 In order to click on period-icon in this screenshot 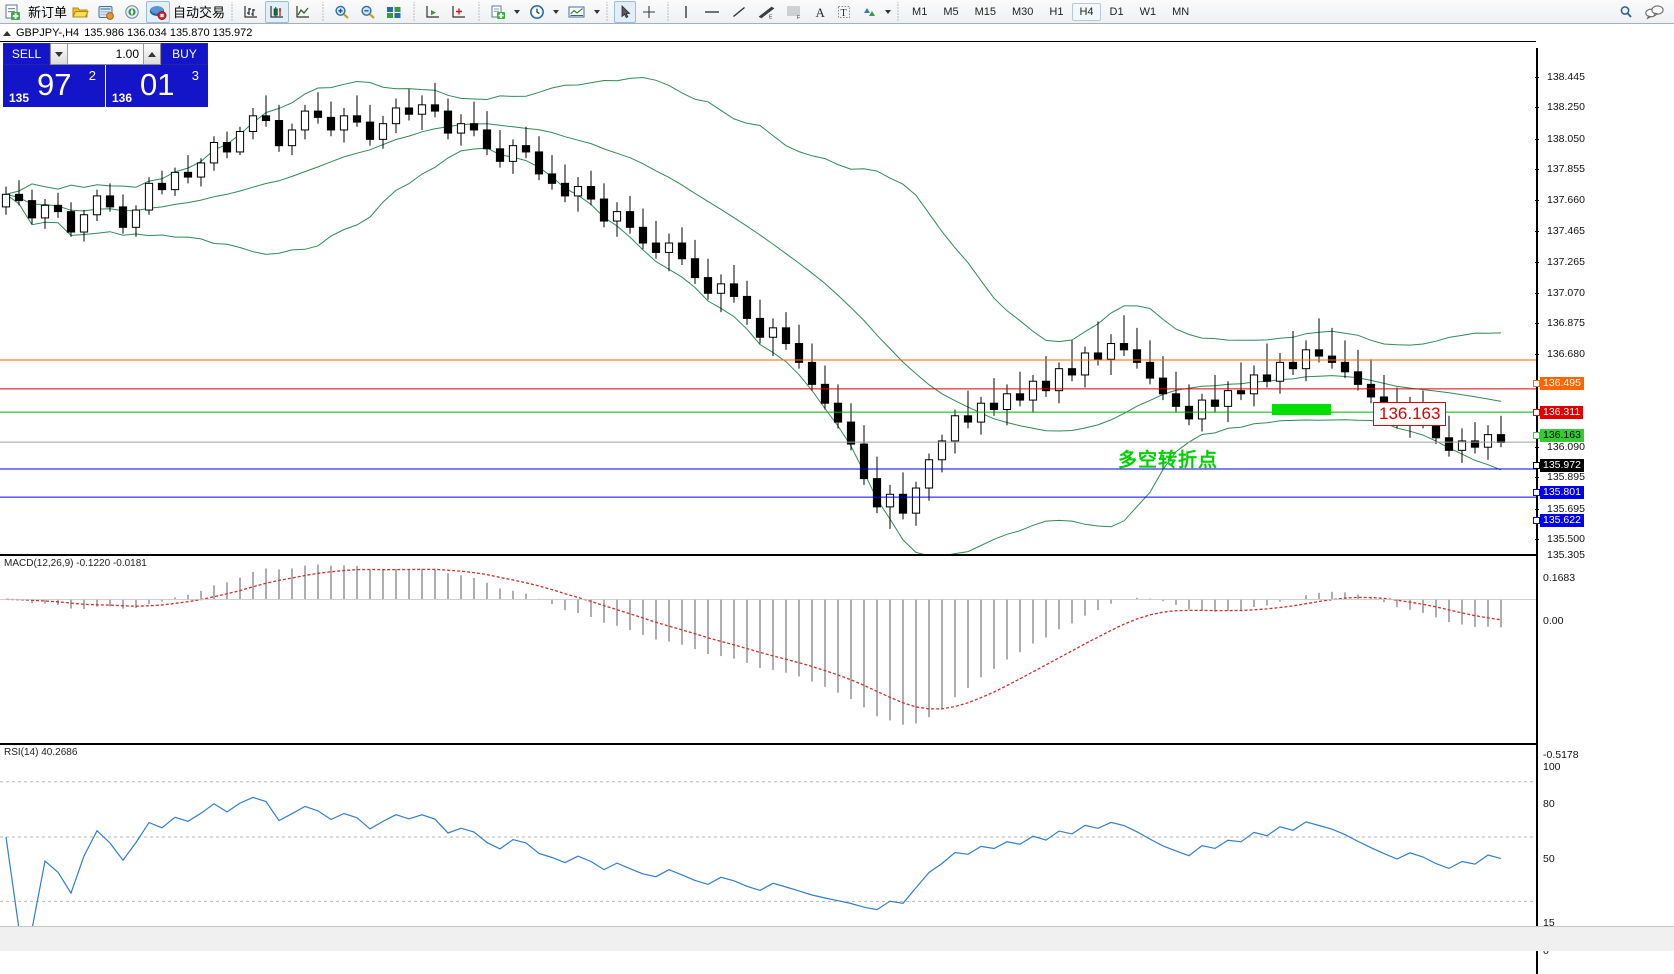, I will do `click(537, 12)`.